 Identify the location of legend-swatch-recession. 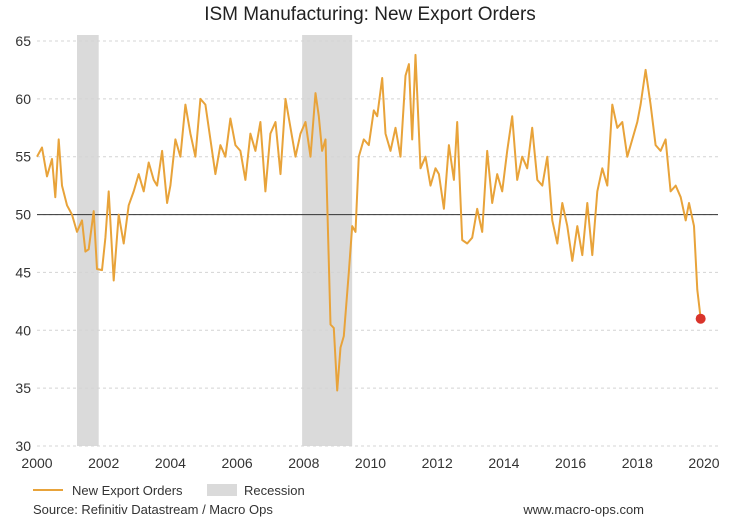
(222, 490).